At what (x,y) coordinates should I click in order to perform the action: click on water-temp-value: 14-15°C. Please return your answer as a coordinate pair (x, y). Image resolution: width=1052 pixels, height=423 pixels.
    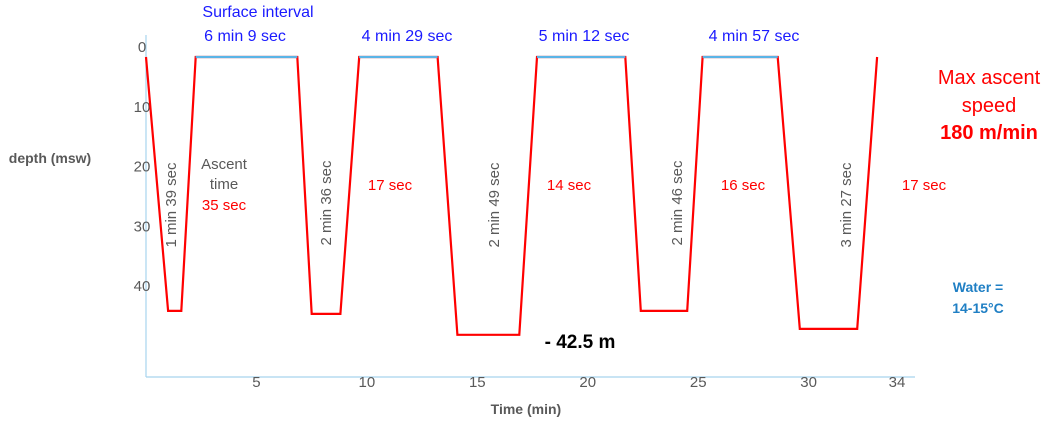
    Looking at the image, I should click on (978, 308).